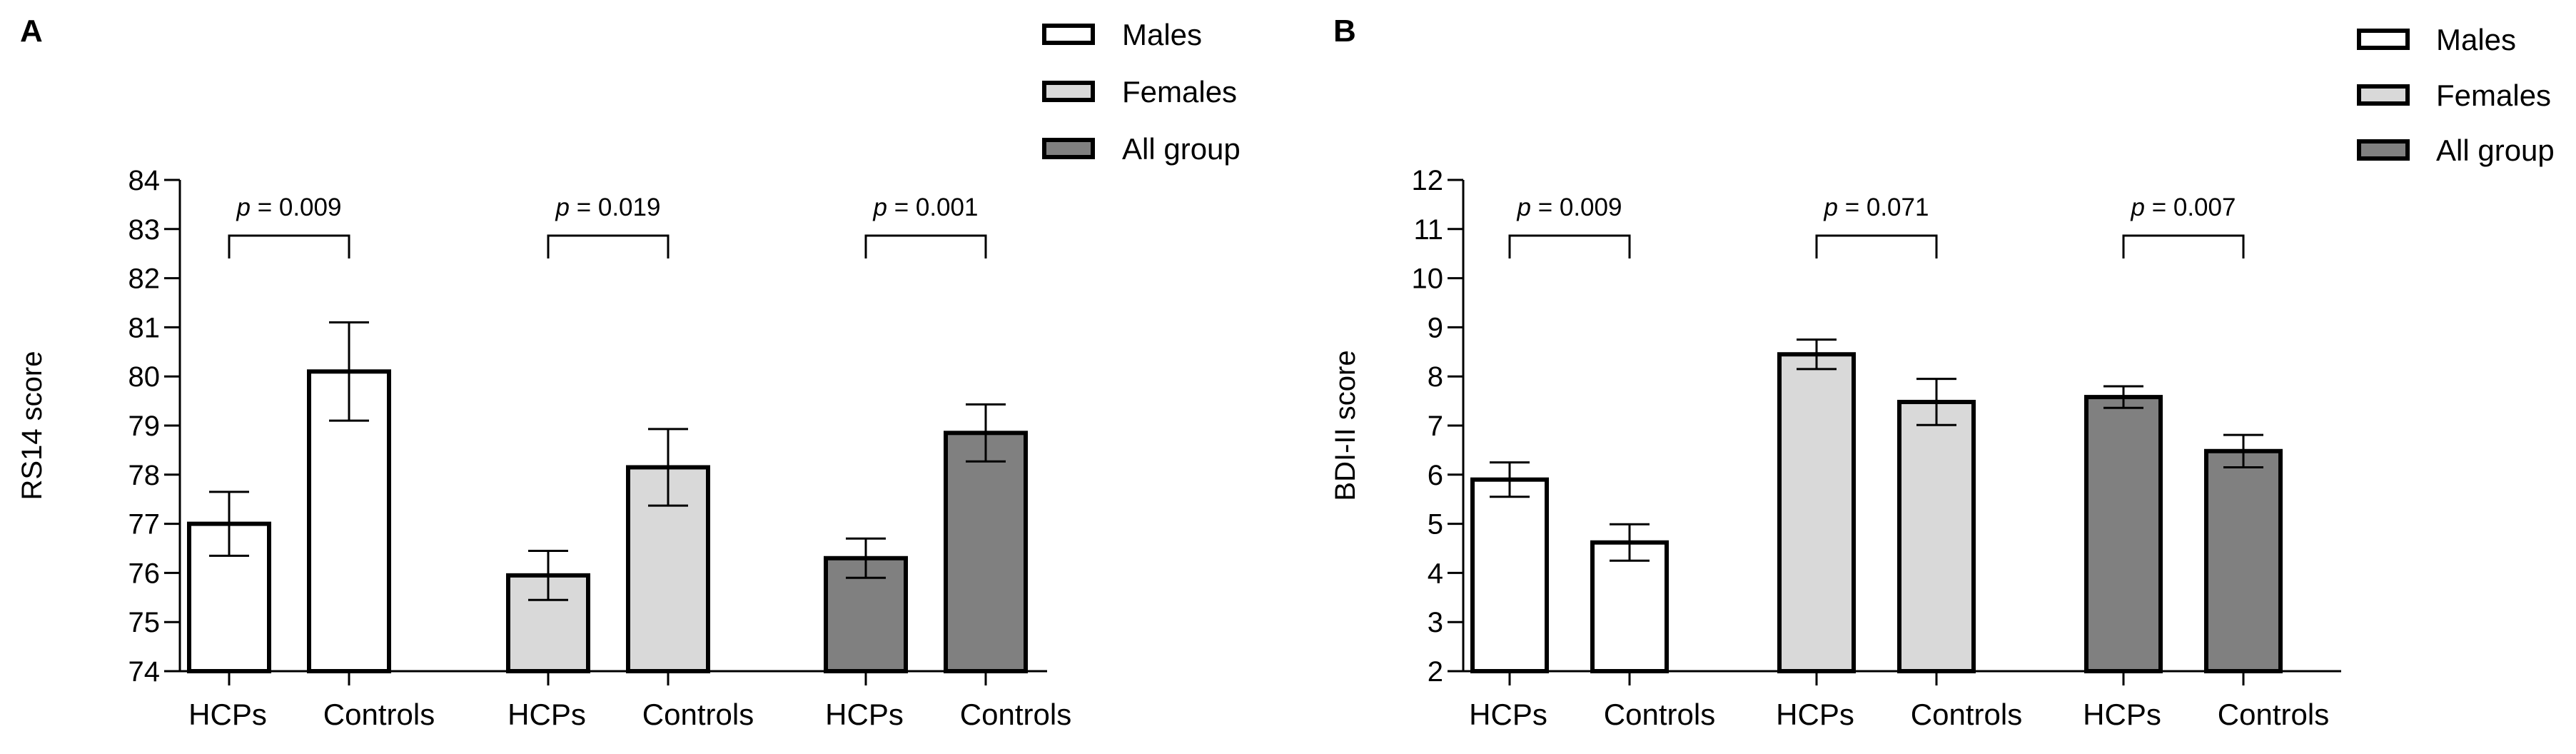 The image size is (2576, 754). I want to click on y-axis-label: RS14 score, so click(32, 426).